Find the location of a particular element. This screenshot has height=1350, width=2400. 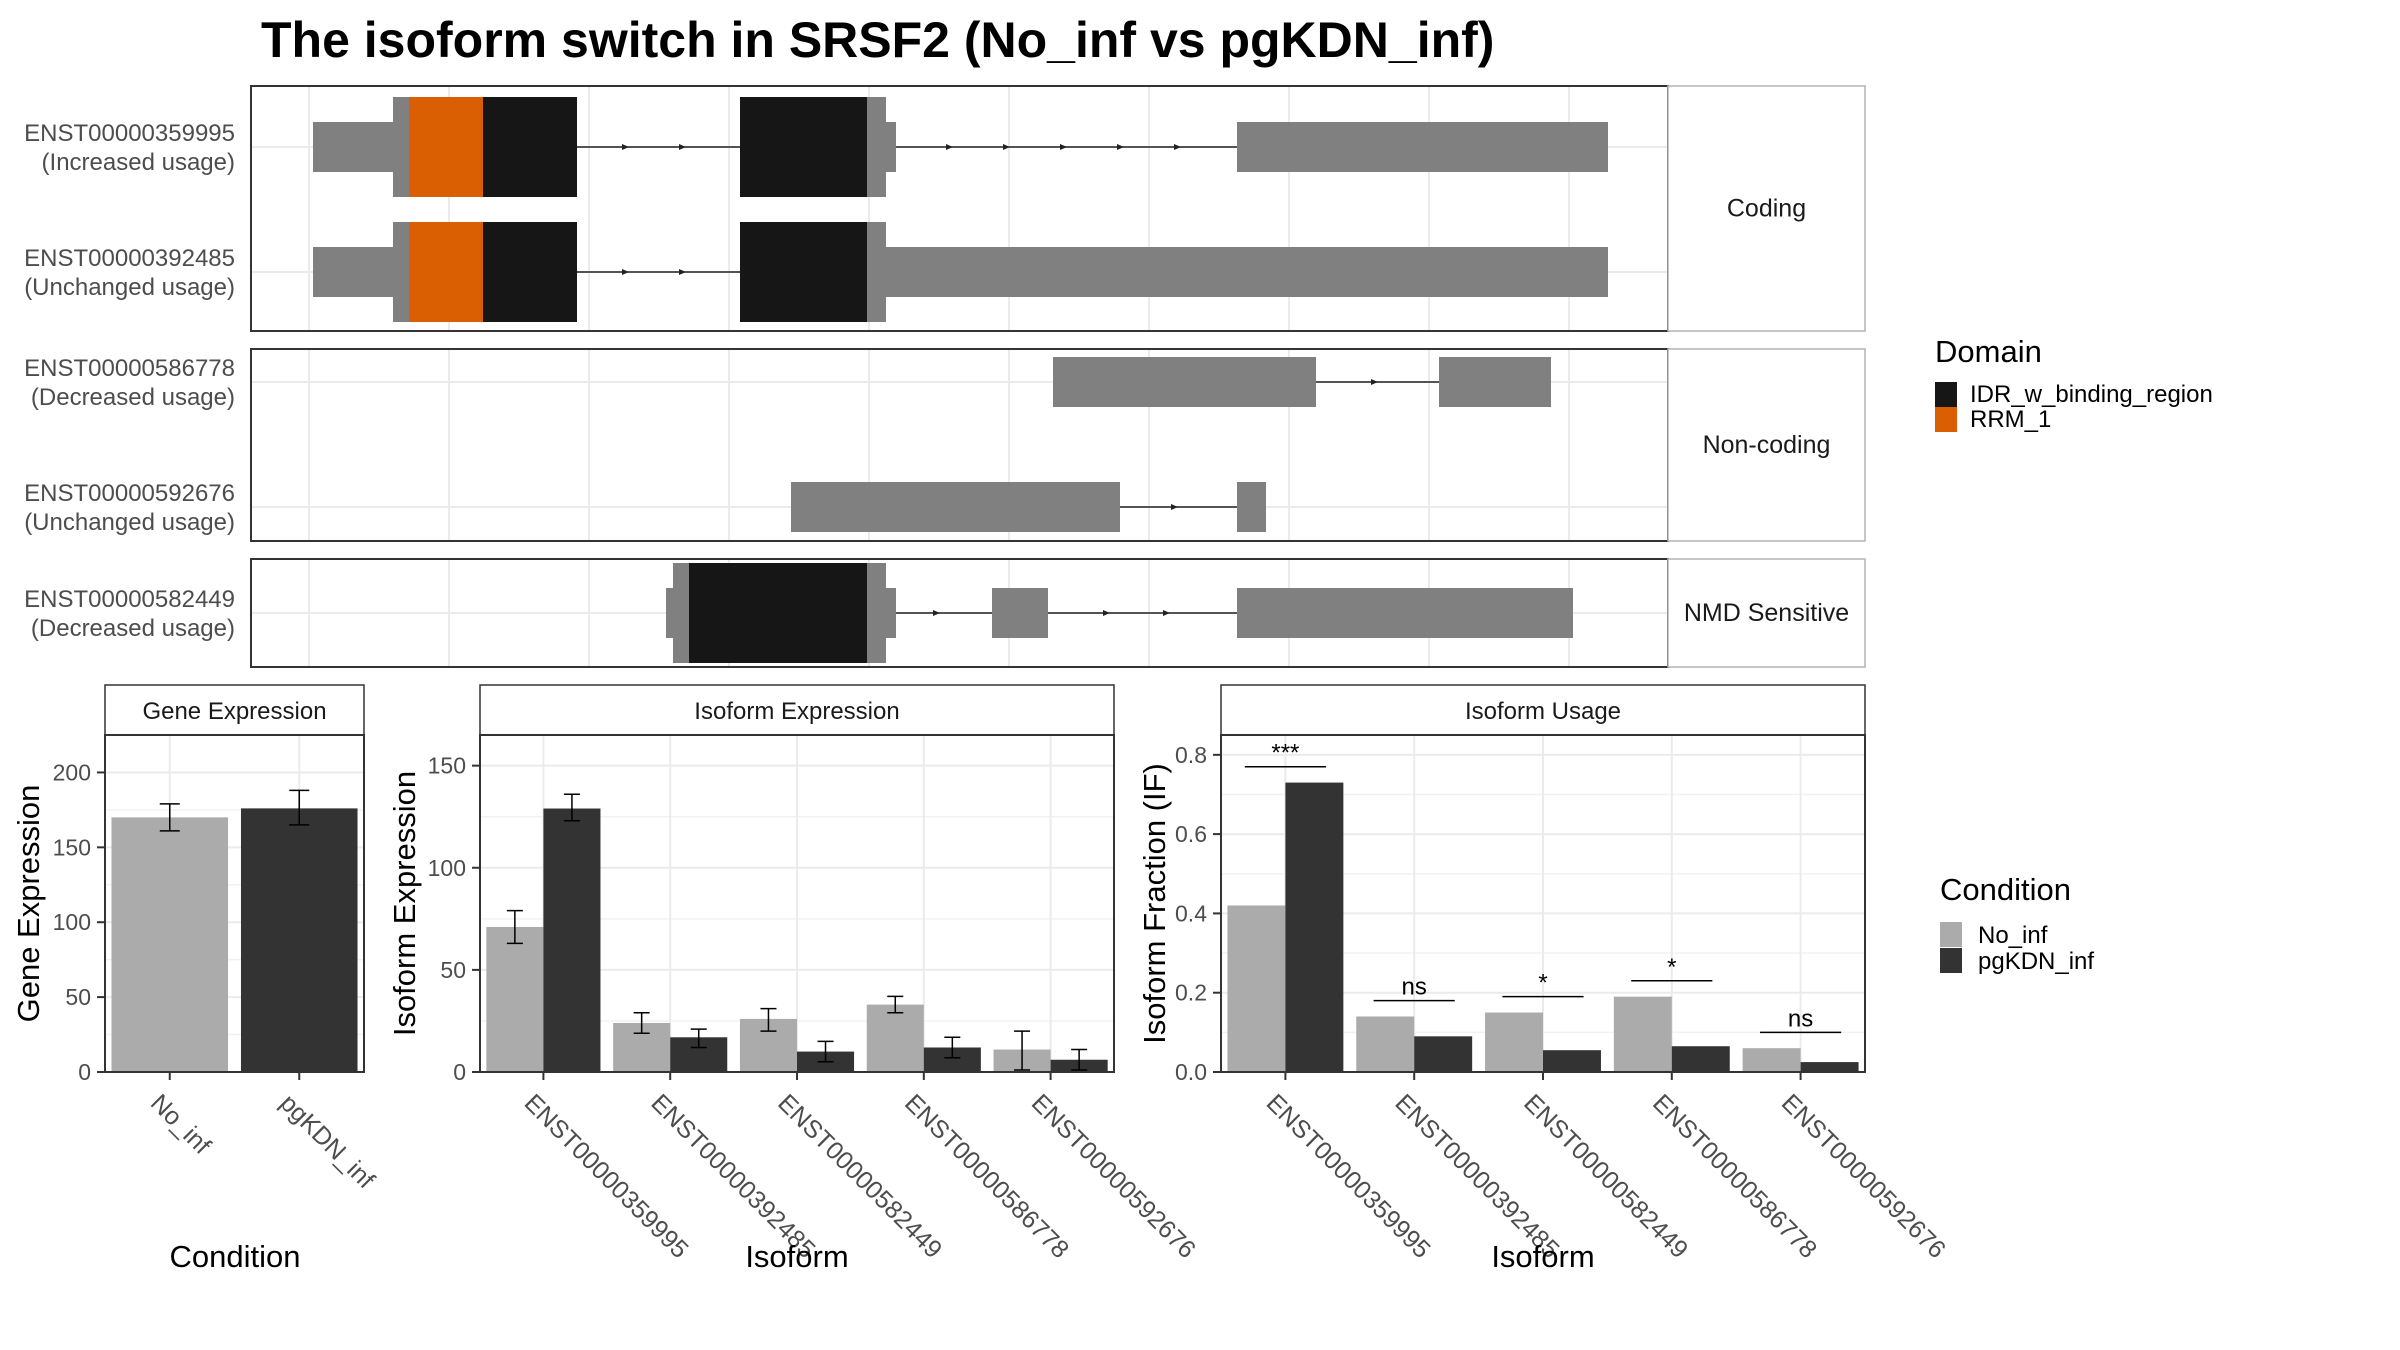

y-axis-title: Isoform Fraction (IF) is located at coordinates (1154, 903).